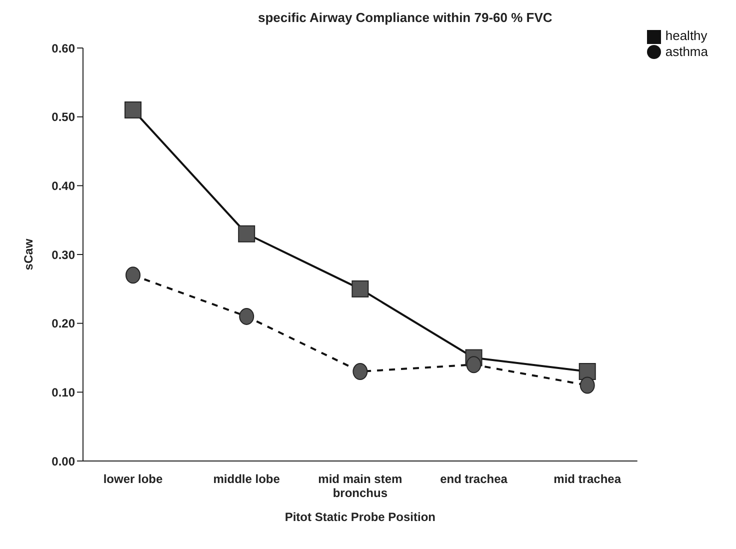 This screenshot has height=549, width=736. What do you see at coordinates (64, 117) in the screenshot?
I see `y-tick-label: 0.50` at bounding box center [64, 117].